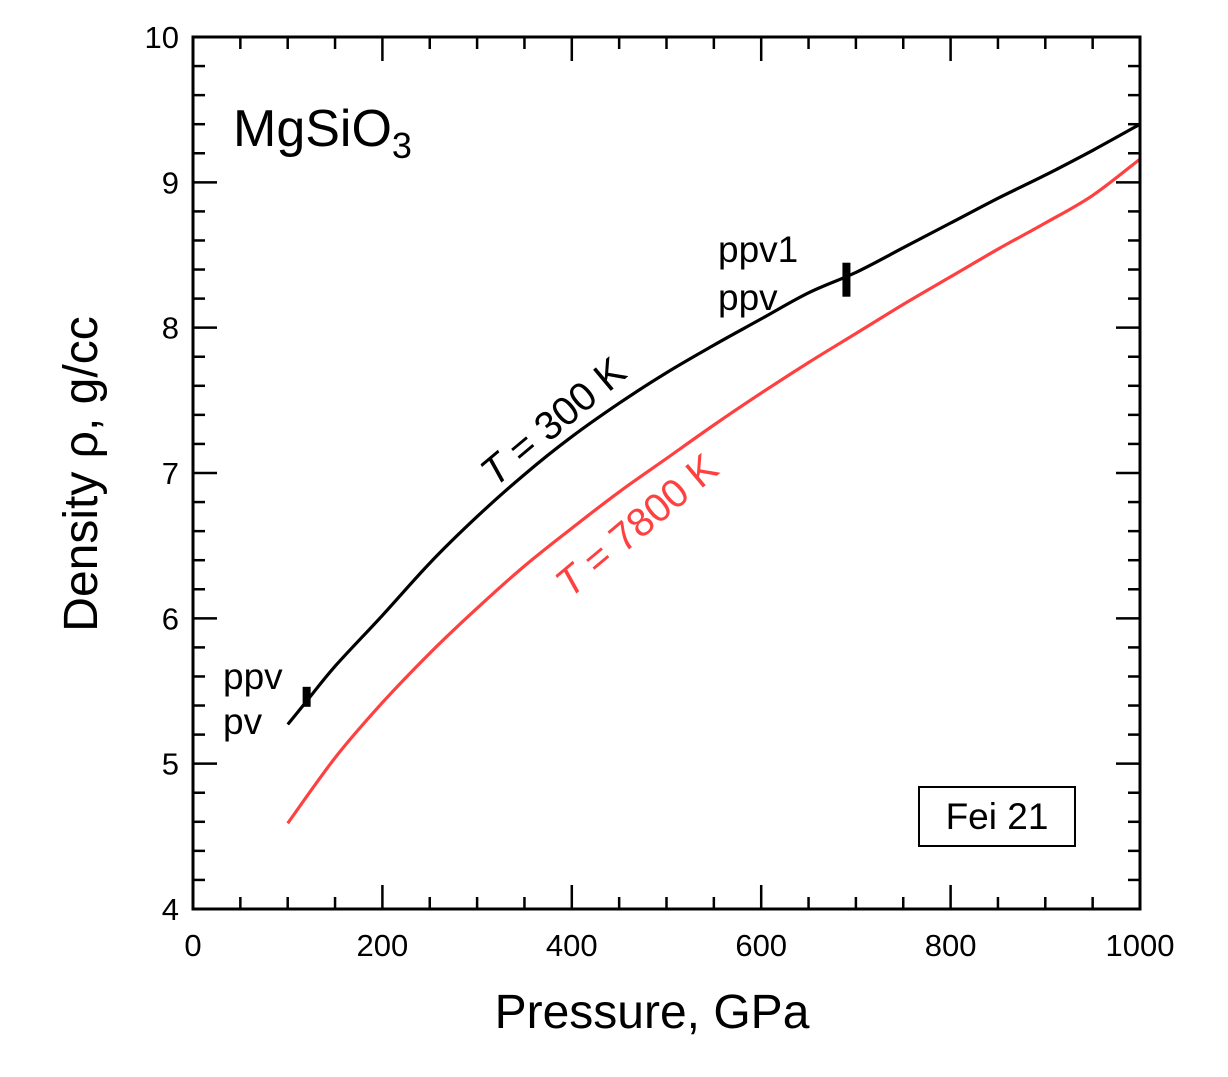 This screenshot has width=1228, height=1077. I want to click on curve-label-7800k-rest: = 7800 K, so click(646, 517).